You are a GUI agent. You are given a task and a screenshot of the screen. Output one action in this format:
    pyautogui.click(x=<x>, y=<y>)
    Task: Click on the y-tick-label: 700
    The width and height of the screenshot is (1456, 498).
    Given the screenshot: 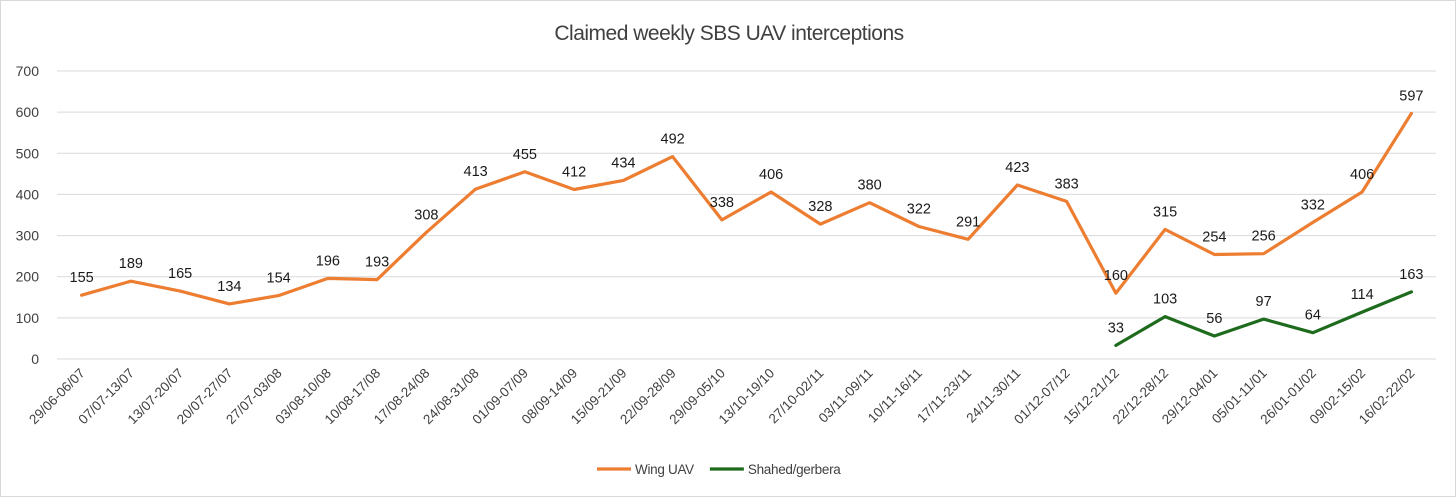 What is the action you would take?
    pyautogui.click(x=28, y=71)
    